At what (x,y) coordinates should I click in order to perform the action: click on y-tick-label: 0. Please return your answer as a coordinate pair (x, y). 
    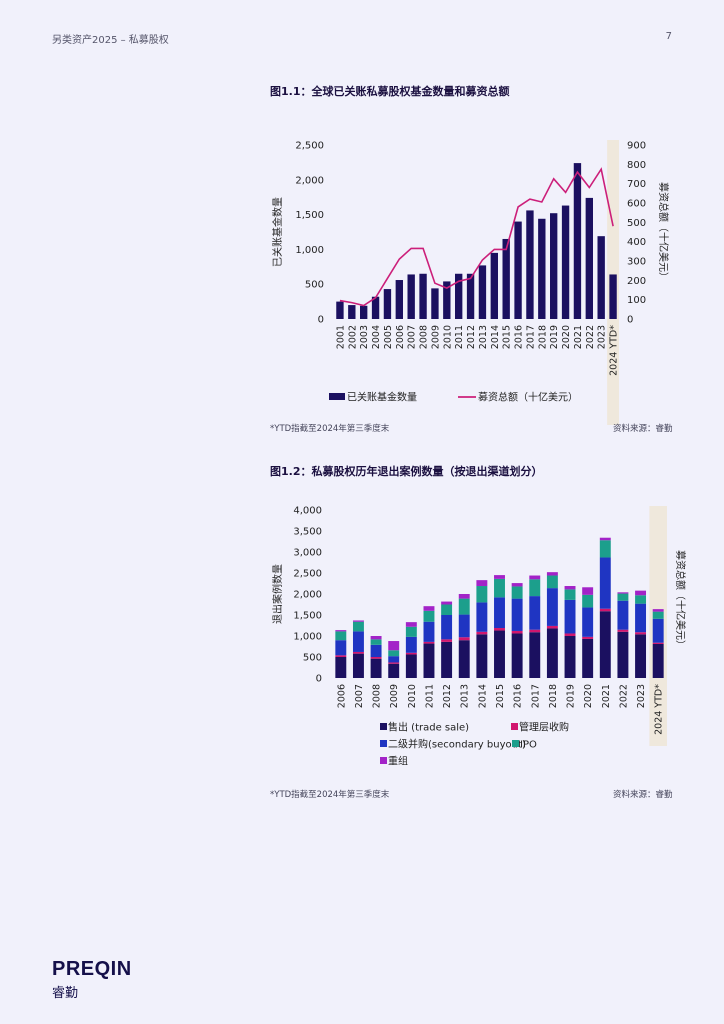
    Looking at the image, I should click on (321, 320).